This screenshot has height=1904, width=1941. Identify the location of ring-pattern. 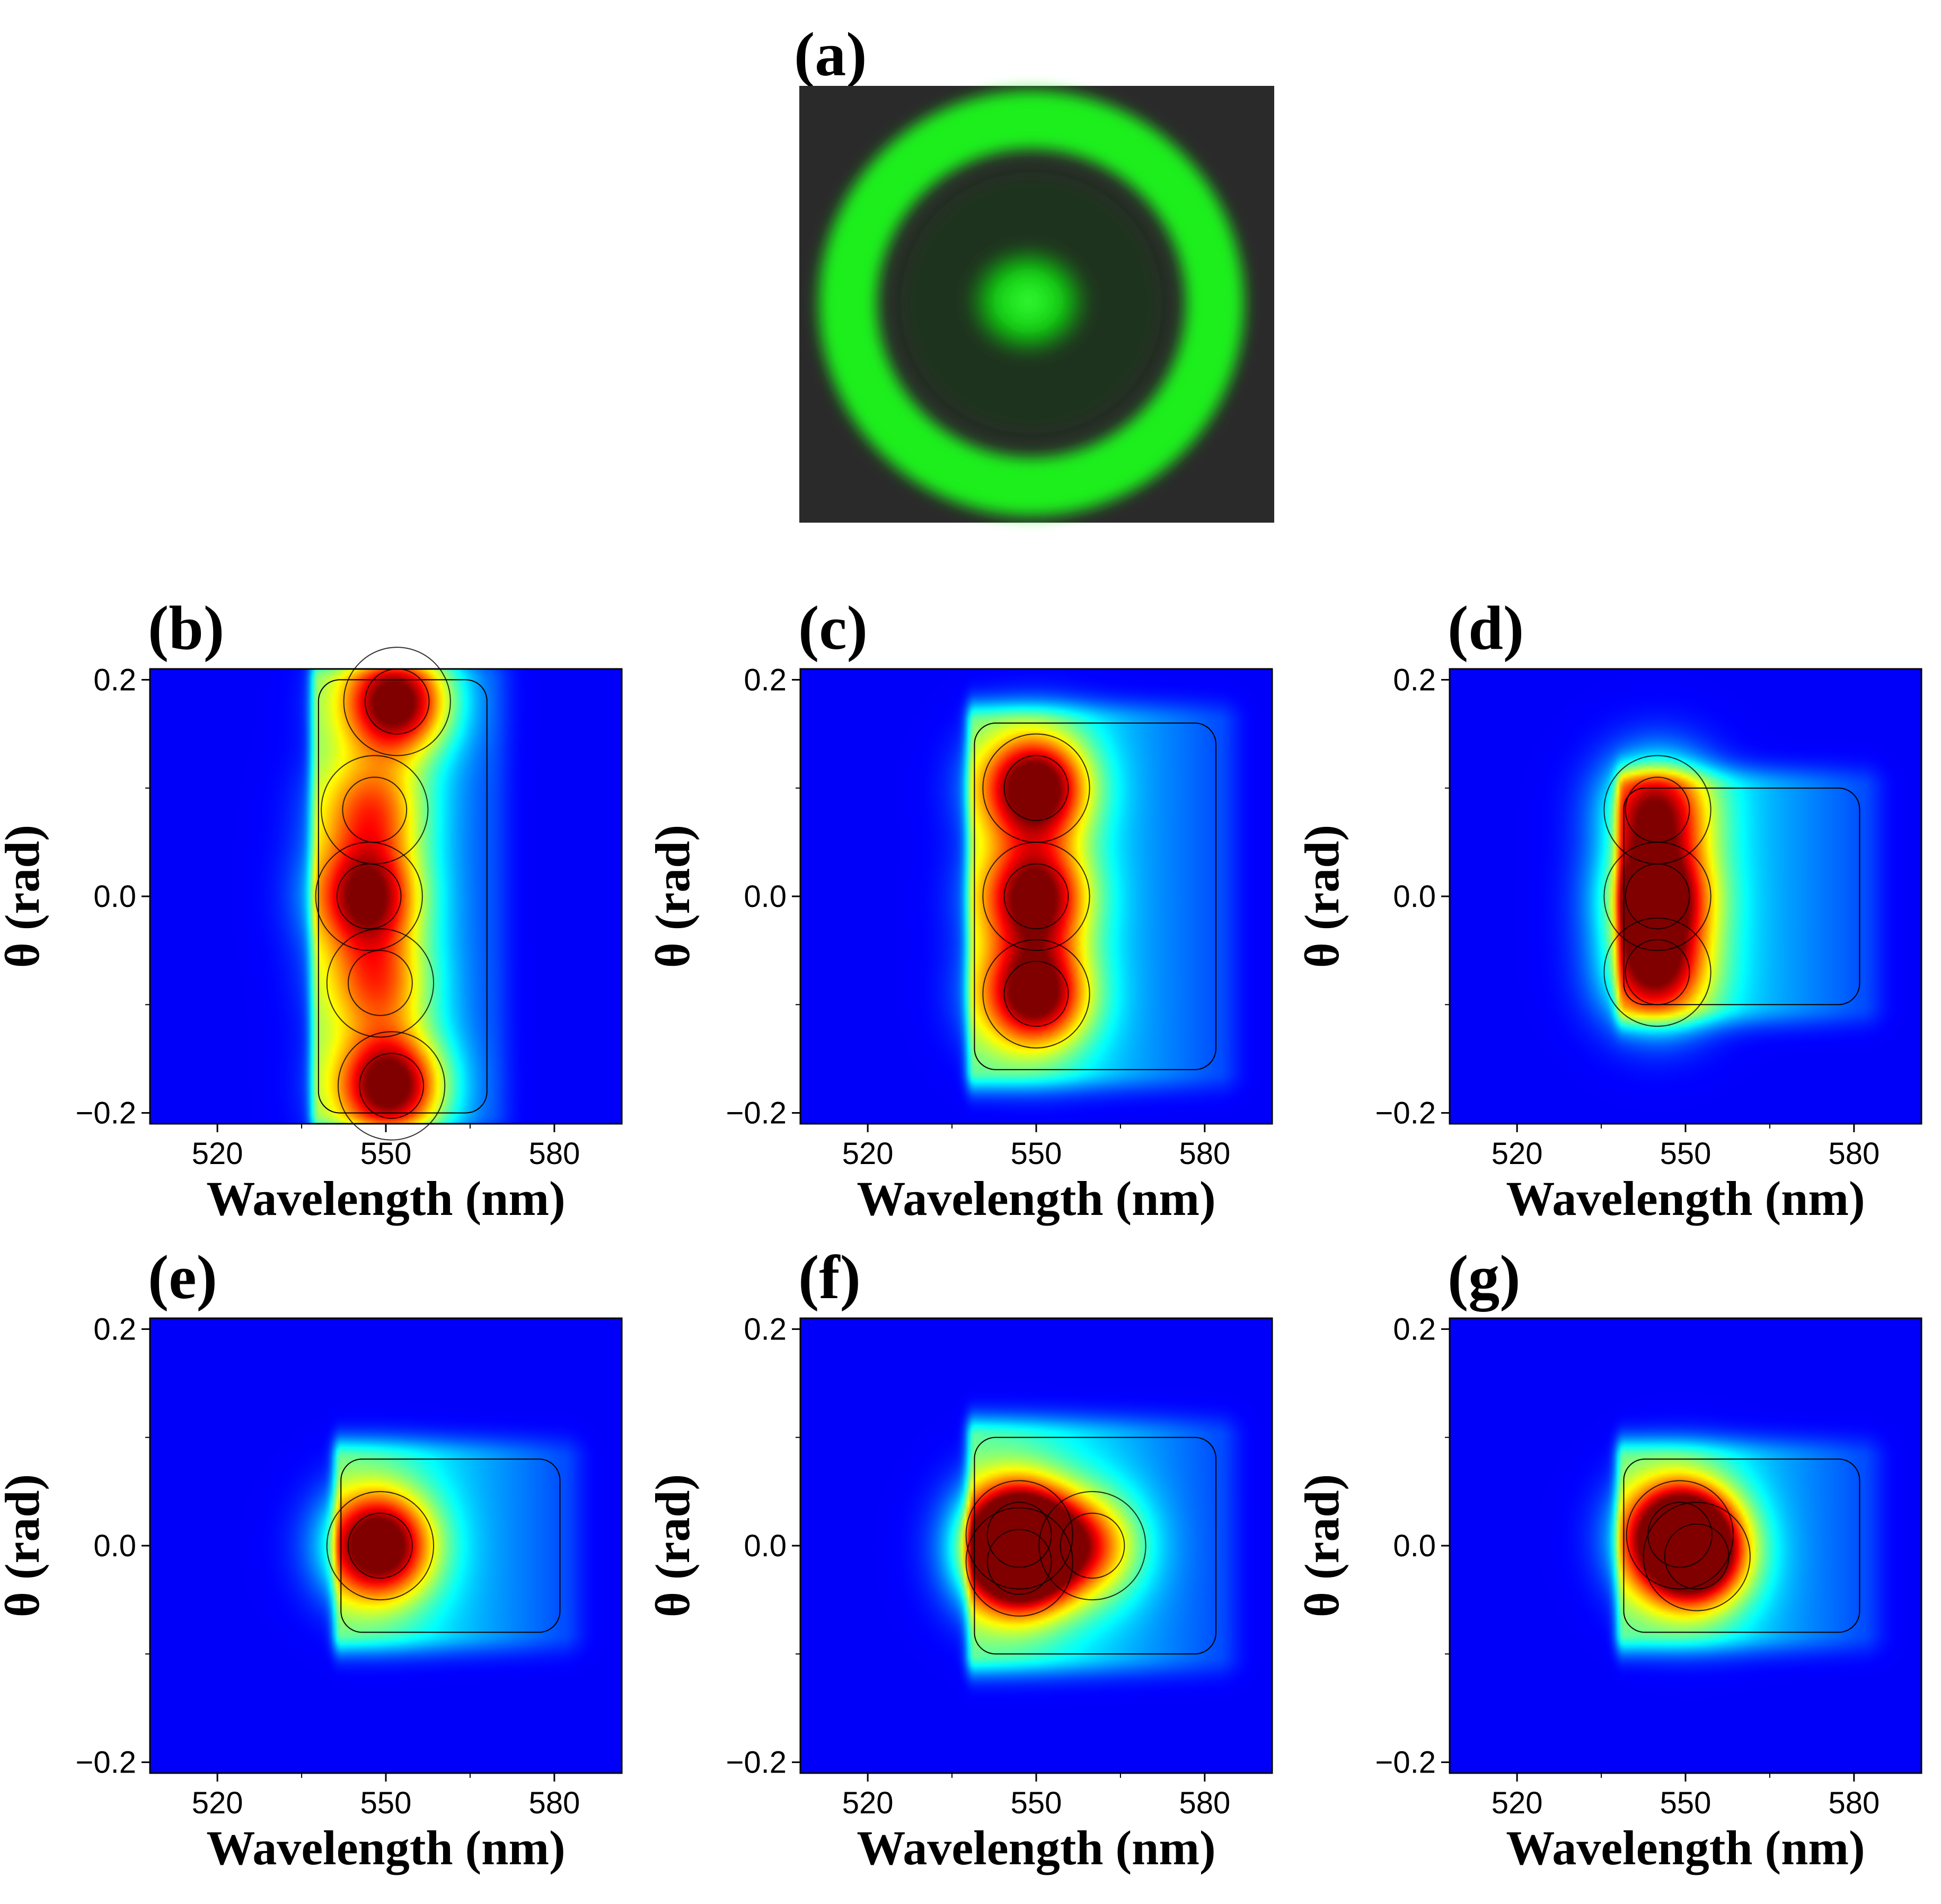
(1031, 304).